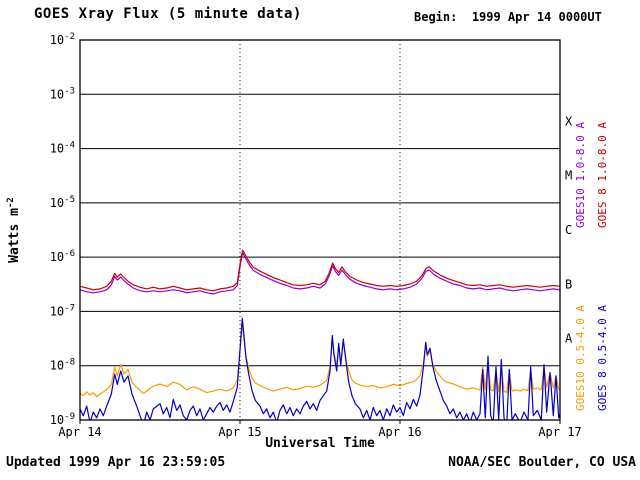  What do you see at coordinates (62, 148) in the screenshot?
I see `y-tick-label: 10-4` at bounding box center [62, 148].